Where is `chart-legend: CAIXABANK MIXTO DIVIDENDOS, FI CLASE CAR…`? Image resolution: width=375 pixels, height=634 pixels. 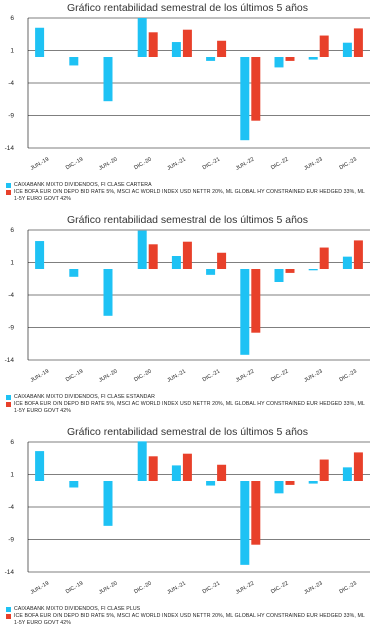
chart-legend: CAIXABANK MIXTO DIVIDENDOS, FI CLASE CAR… is located at coordinates (187, 192).